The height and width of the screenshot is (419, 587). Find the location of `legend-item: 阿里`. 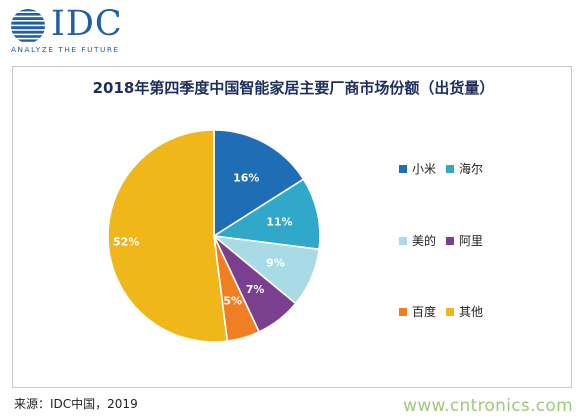

legend-item: 阿里 is located at coordinates (464, 240).